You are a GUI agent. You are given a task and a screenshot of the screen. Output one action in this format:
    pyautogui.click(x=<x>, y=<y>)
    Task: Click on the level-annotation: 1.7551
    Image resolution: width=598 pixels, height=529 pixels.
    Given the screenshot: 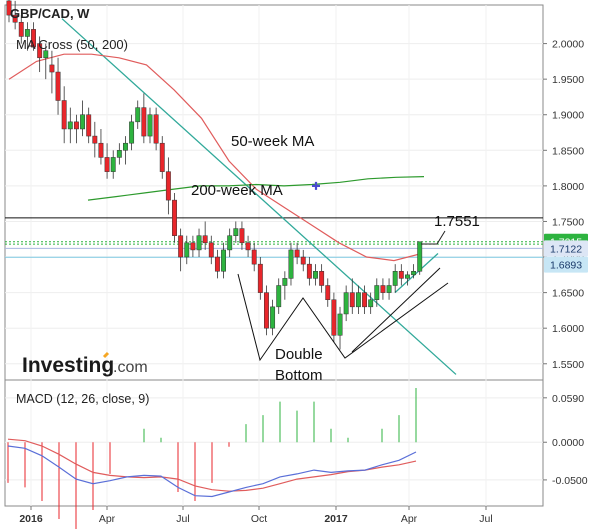 What is the action you would take?
    pyautogui.click(x=457, y=221)
    